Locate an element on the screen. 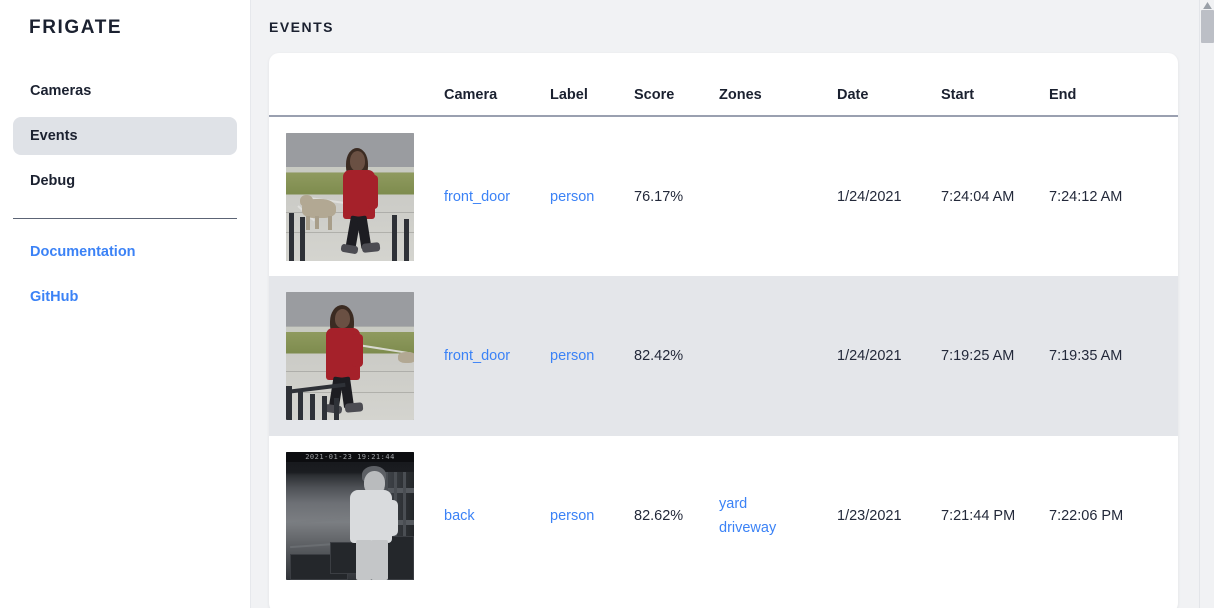  event-score-cell: 82.42% is located at coordinates (676, 356).